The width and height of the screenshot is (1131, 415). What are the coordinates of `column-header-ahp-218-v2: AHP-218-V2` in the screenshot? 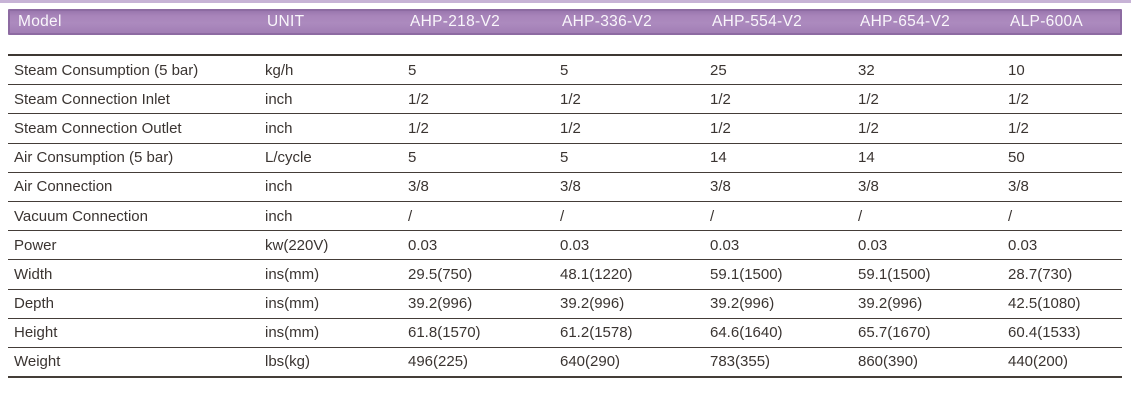 It's located at (455, 21).